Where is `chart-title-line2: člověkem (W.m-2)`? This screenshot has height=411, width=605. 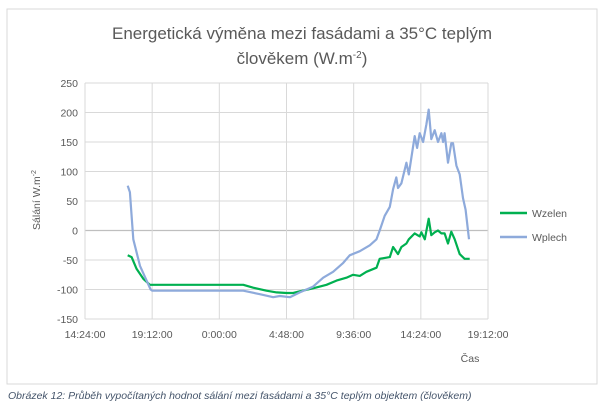 chart-title-line2: člověkem (W.m-2) is located at coordinates (302, 58).